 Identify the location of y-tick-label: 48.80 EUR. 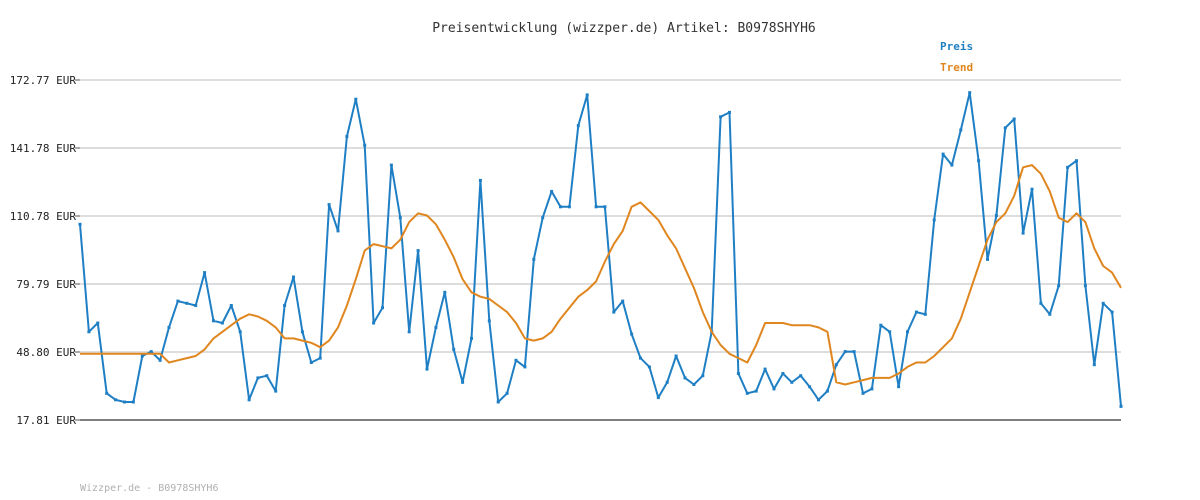
(46, 352).